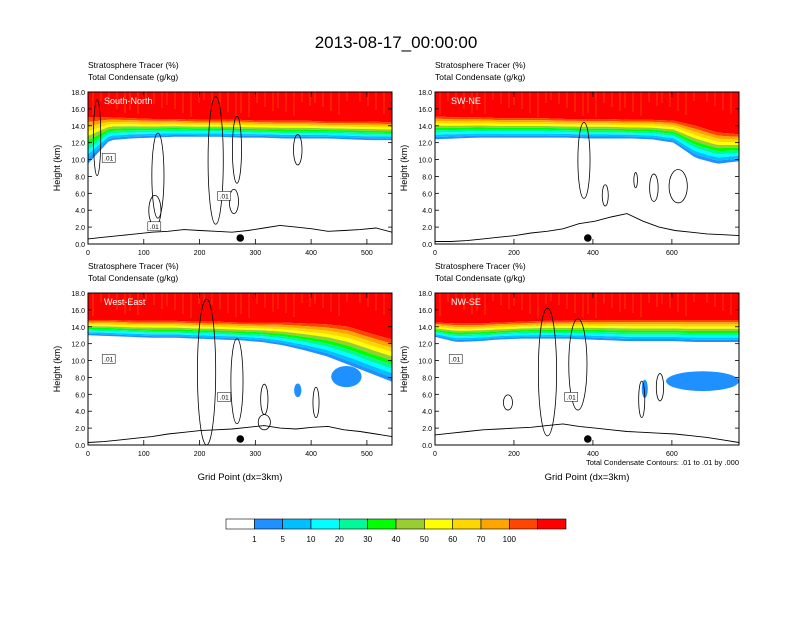 Image resolution: width=792 pixels, height=617 pixels. Describe the element at coordinates (396, 539) in the screenshot. I see `colorbar-label: 40` at that location.